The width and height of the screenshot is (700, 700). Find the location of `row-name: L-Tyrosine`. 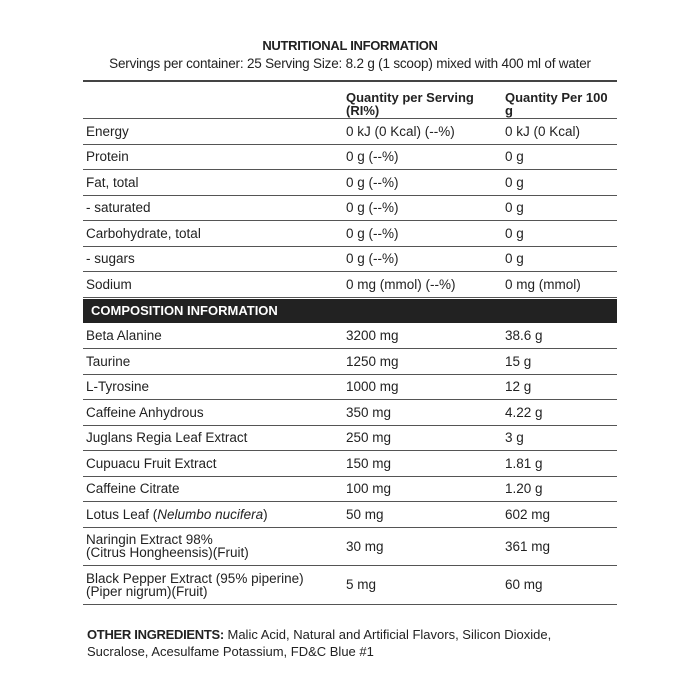

row-name: L-Tyrosine is located at coordinates (214, 386).